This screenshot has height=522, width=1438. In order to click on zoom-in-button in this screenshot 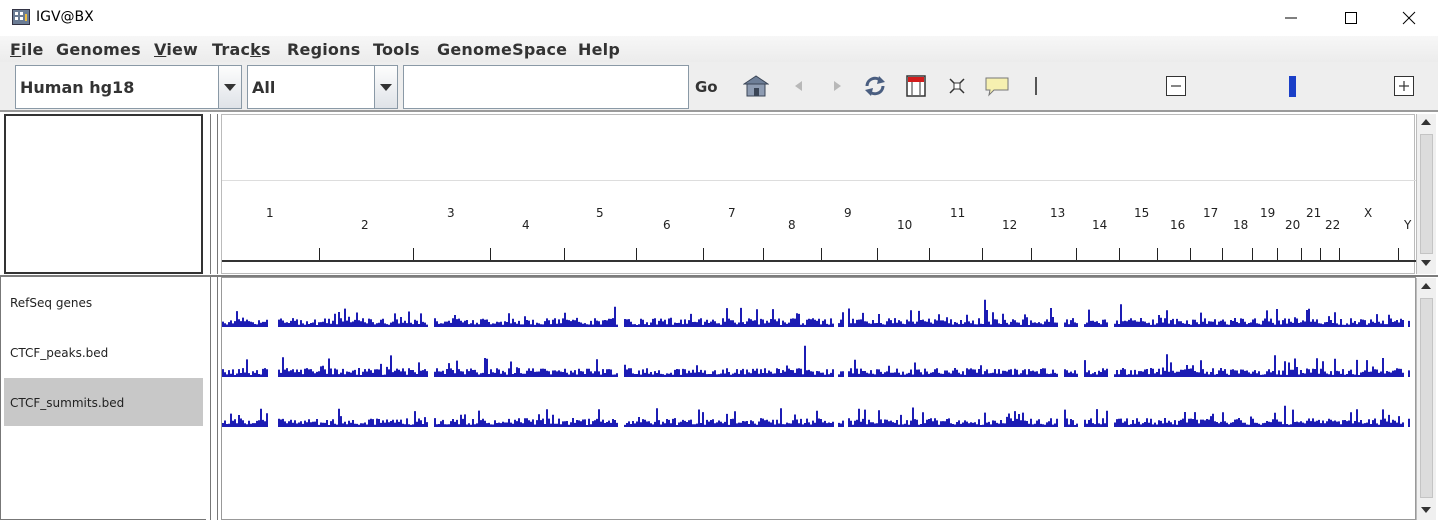, I will do `click(1404, 86)`.